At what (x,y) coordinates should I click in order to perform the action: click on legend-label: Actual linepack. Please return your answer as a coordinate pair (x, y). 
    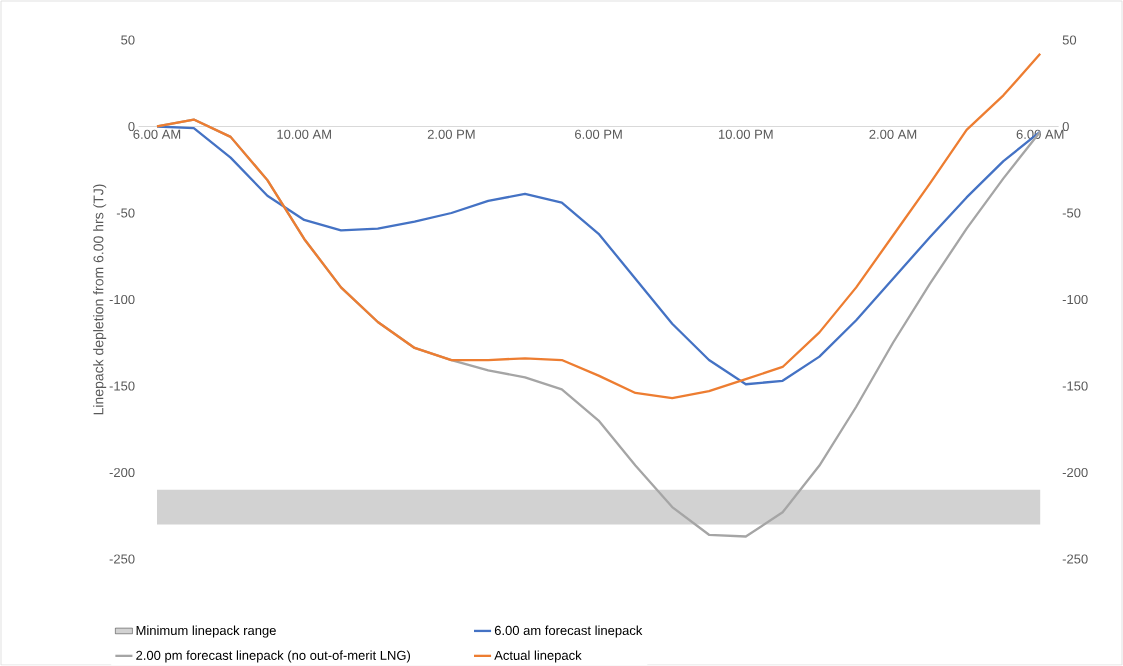
    Looking at the image, I should click on (538, 656).